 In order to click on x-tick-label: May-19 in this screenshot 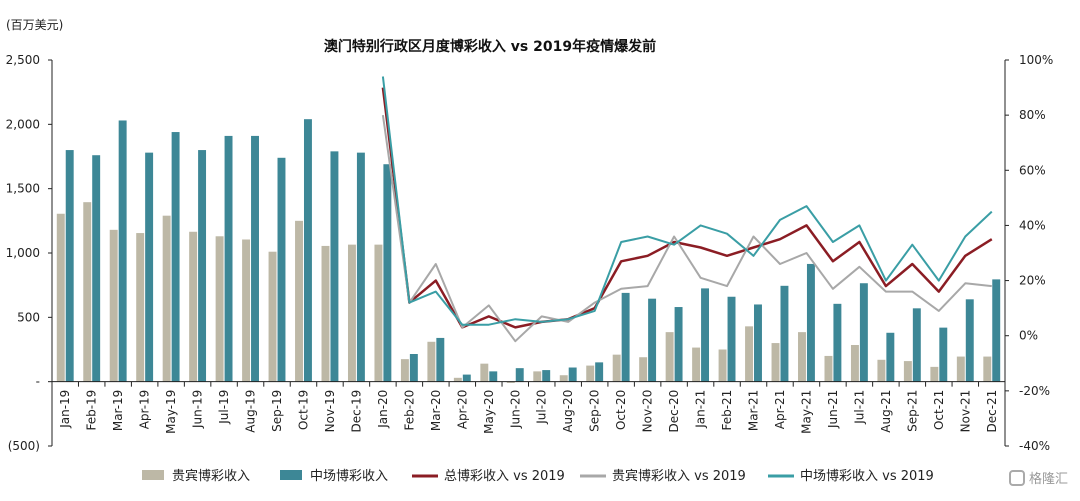, I will do `click(171, 412)`.